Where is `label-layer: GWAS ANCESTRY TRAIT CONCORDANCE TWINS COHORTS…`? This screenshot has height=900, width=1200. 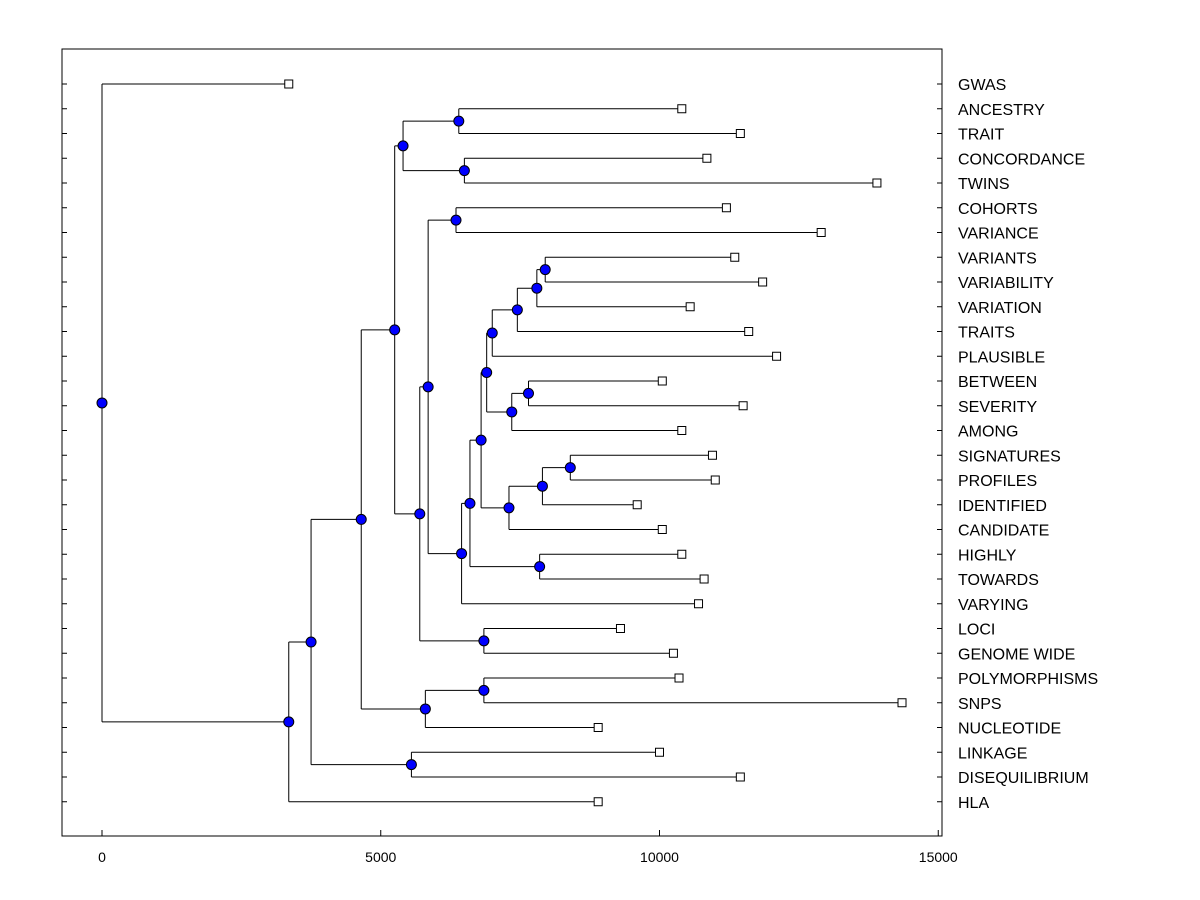
label-layer: GWAS ANCESTRY TRAIT CONCORDANCE TWINS COHORTS… is located at coordinates (1028, 444).